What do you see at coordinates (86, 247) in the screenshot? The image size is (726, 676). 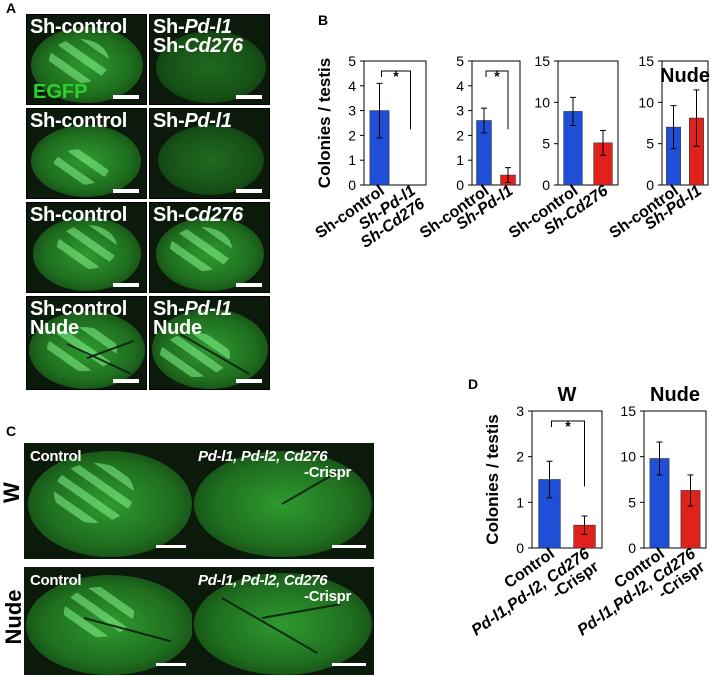 I see `image-a-r3-left: Sh-control` at bounding box center [86, 247].